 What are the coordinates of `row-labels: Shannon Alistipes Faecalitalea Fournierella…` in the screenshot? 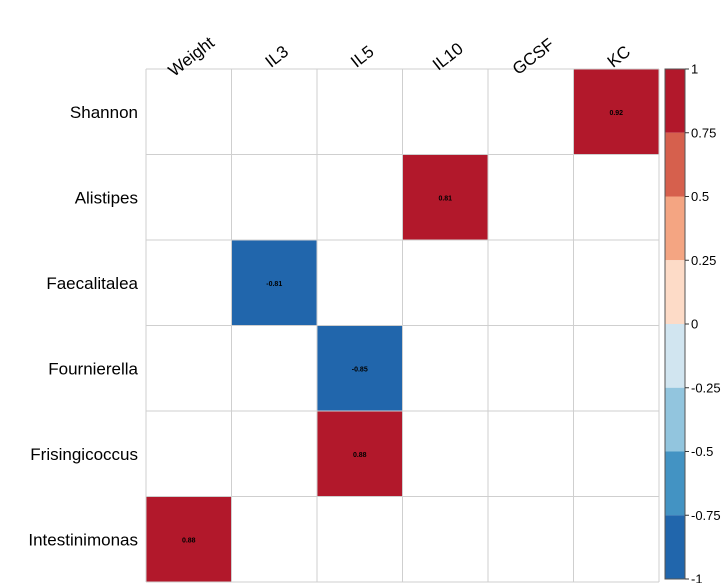 It's located at (83, 326).